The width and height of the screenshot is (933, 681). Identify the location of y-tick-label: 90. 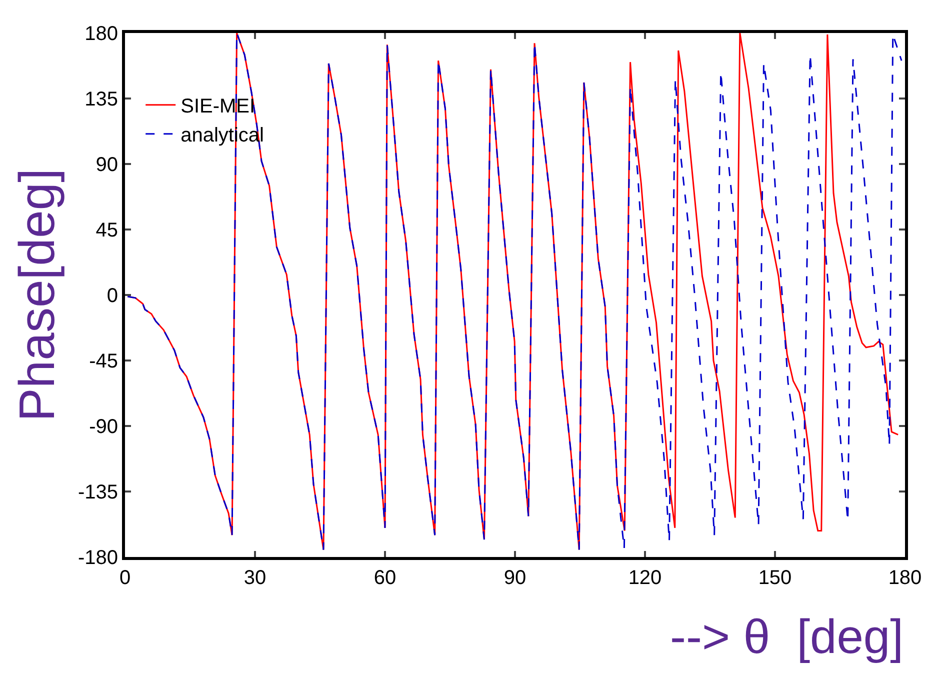
(107, 165).